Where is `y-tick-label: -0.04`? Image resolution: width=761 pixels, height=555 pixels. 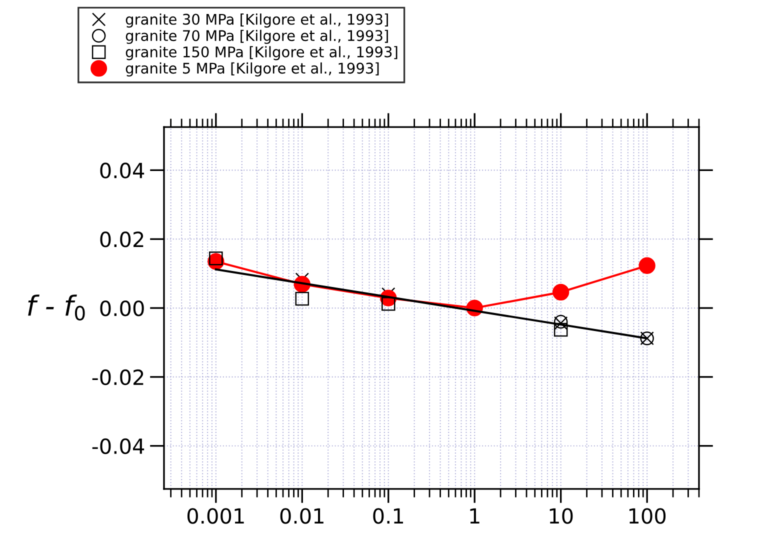 y-tick-label: -0.04 is located at coordinates (118, 446).